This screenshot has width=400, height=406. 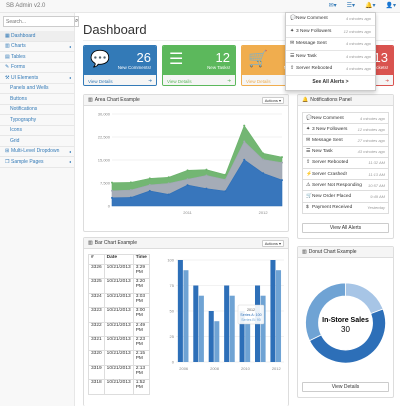 I want to click on notification-label: New Task, so click(x=322, y=152).